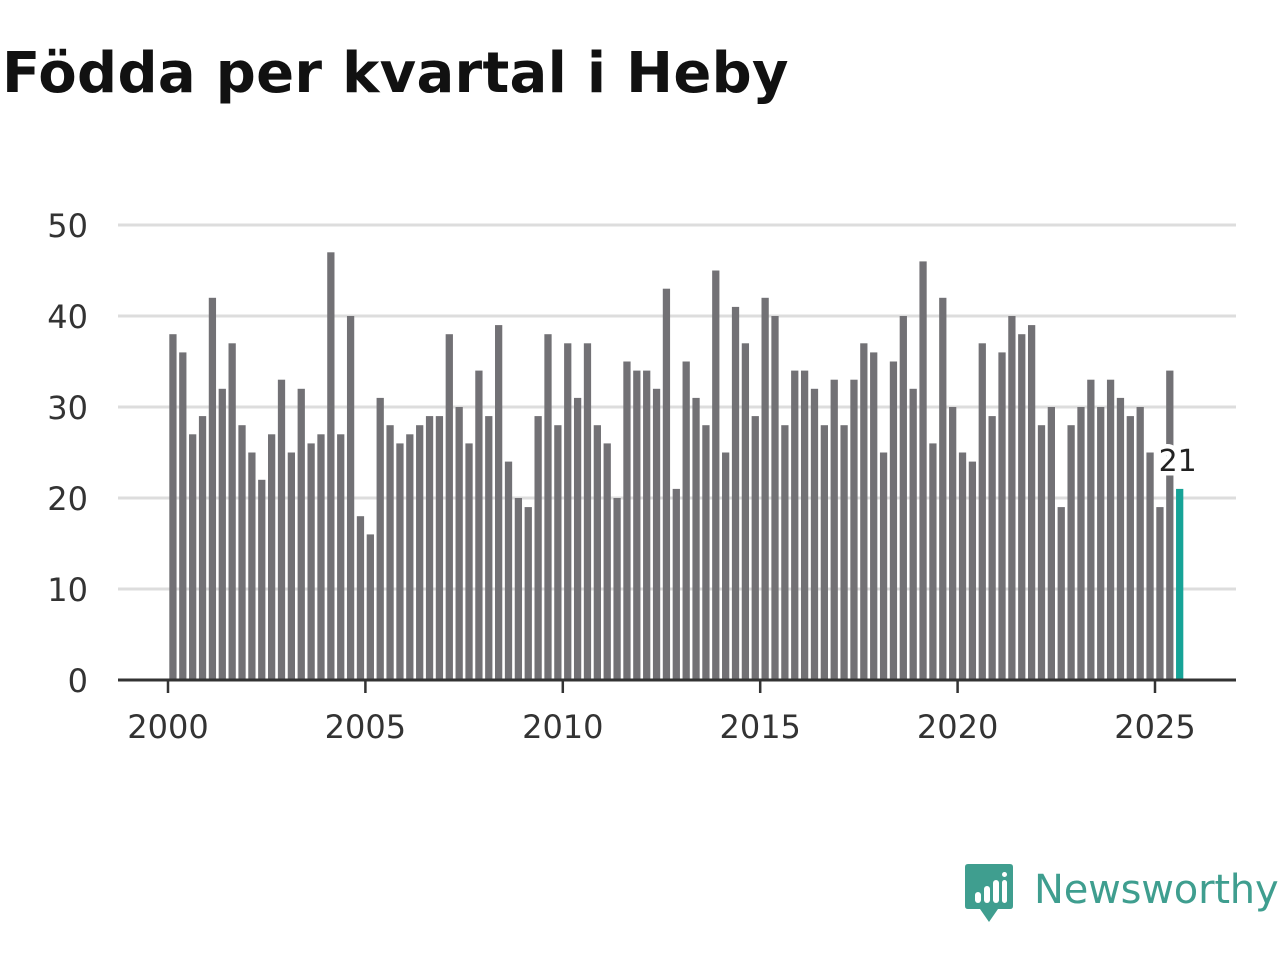 The width and height of the screenshot is (1280, 960). I want to click on x-tick-label: 2000, so click(167, 727).